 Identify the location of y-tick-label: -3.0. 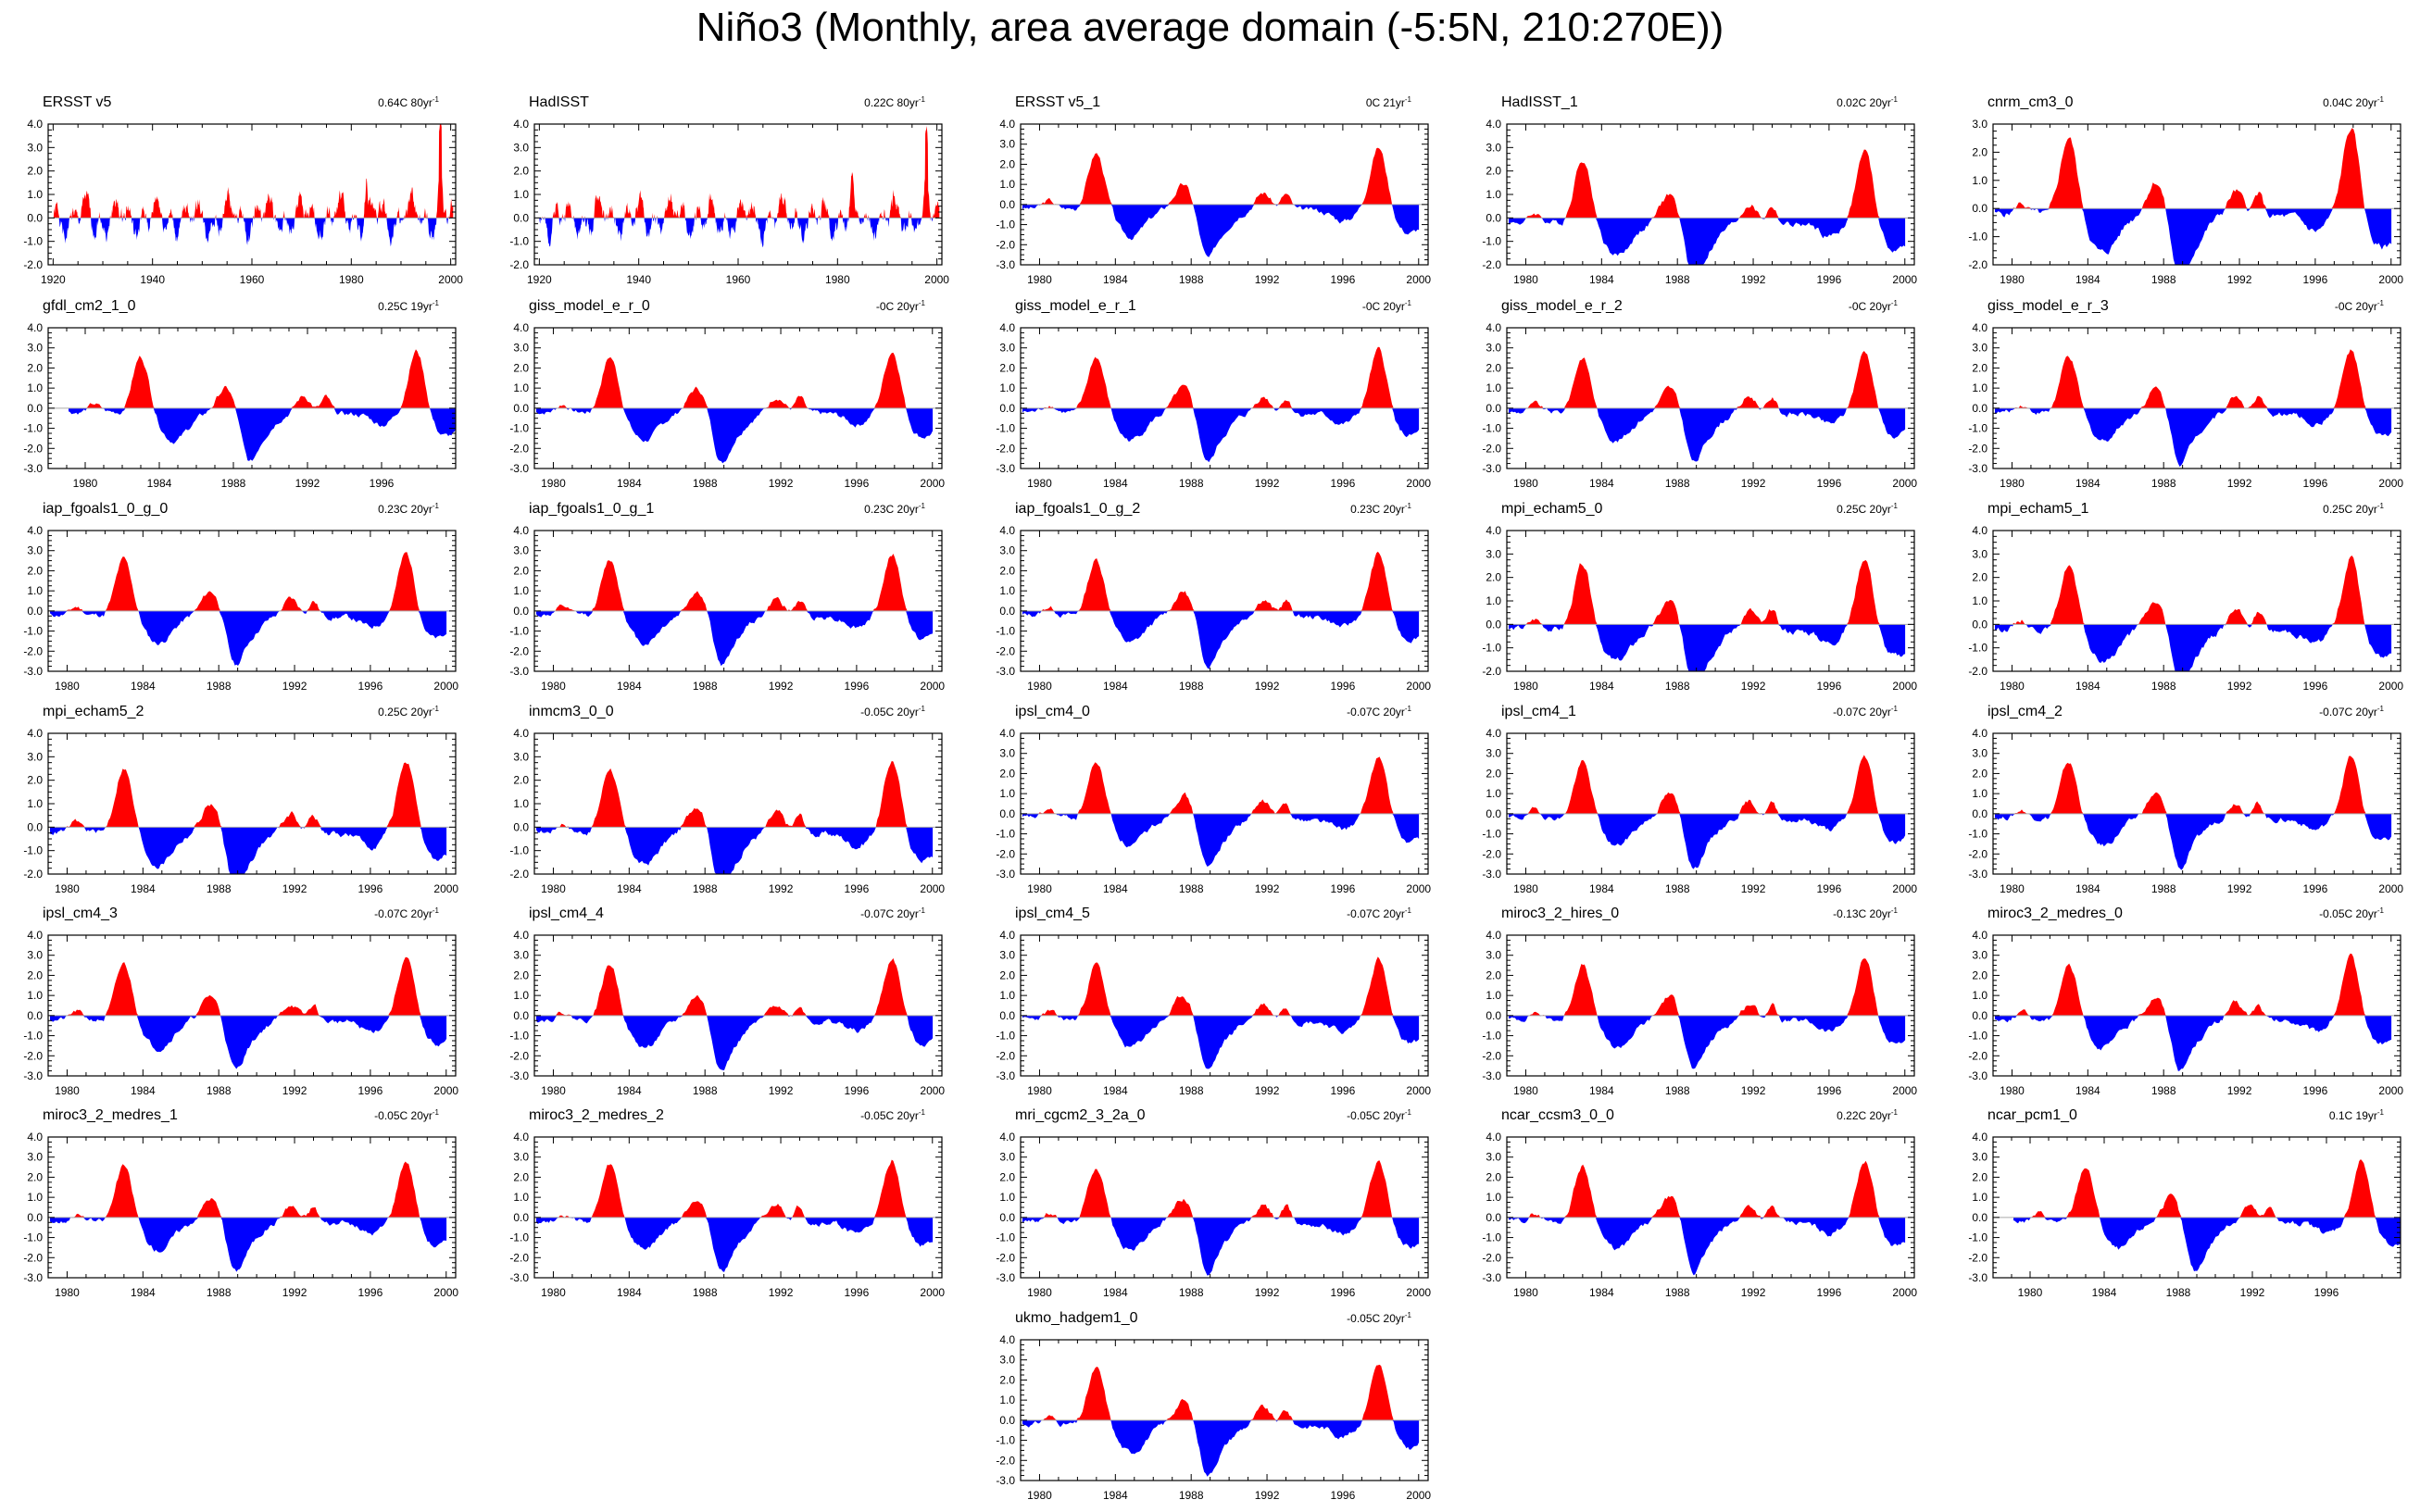
(1492, 1277).